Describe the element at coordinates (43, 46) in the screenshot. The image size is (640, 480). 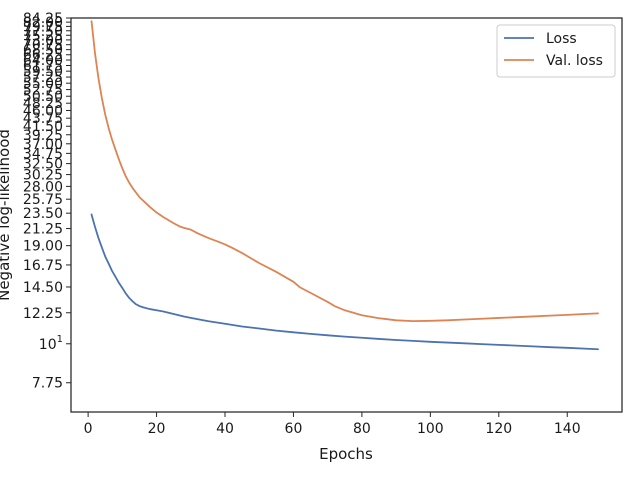
I see `y-tick-label: 70.75` at that location.